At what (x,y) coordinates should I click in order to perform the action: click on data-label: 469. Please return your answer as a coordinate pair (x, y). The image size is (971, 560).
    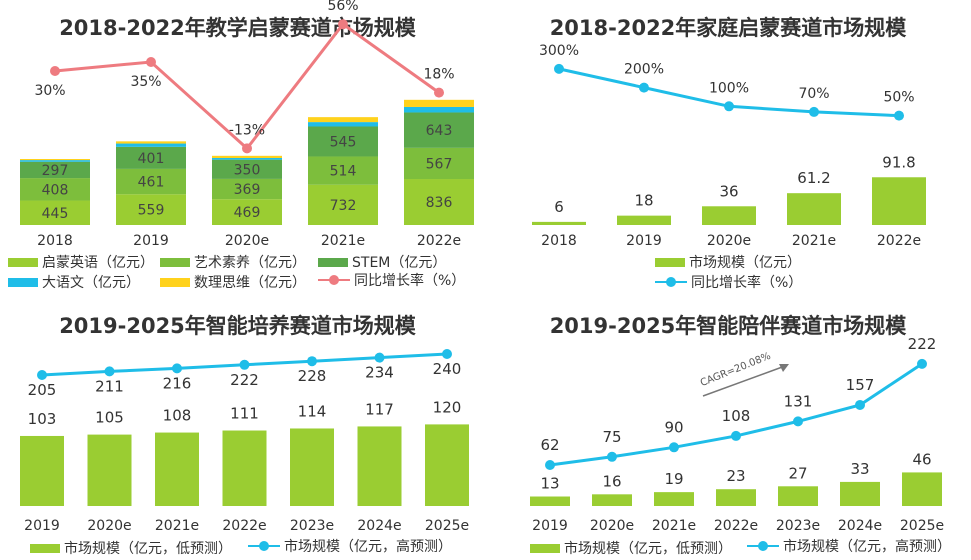
    Looking at the image, I should click on (247, 213).